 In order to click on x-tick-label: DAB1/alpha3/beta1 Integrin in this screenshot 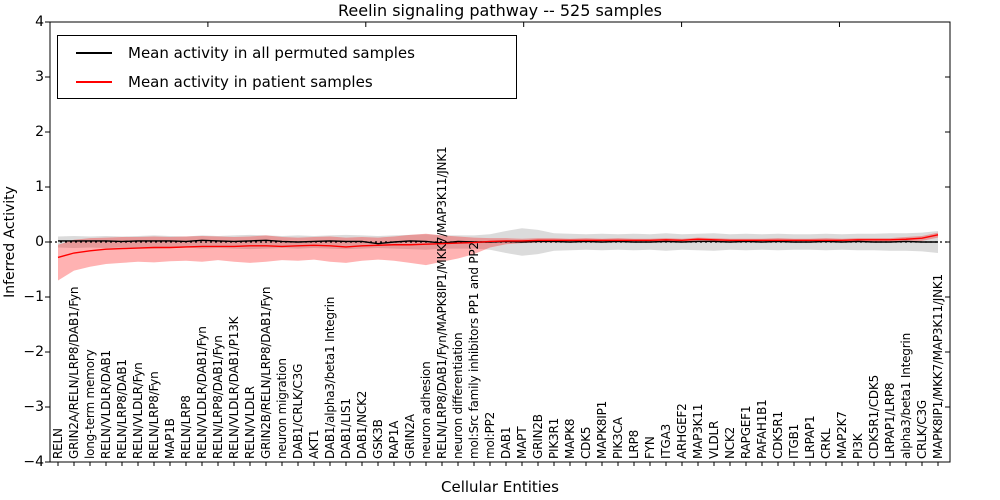, I will do `click(330, 377)`.